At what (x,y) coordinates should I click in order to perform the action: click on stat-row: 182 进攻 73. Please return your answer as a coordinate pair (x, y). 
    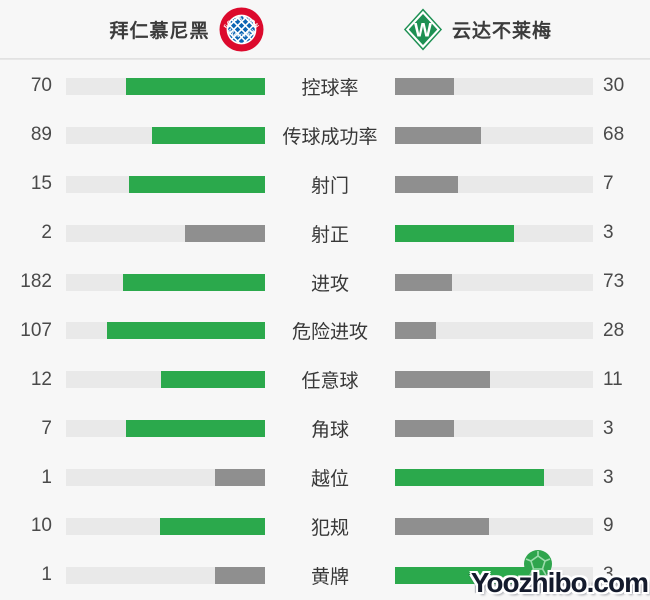
    Looking at the image, I should click on (325, 282).